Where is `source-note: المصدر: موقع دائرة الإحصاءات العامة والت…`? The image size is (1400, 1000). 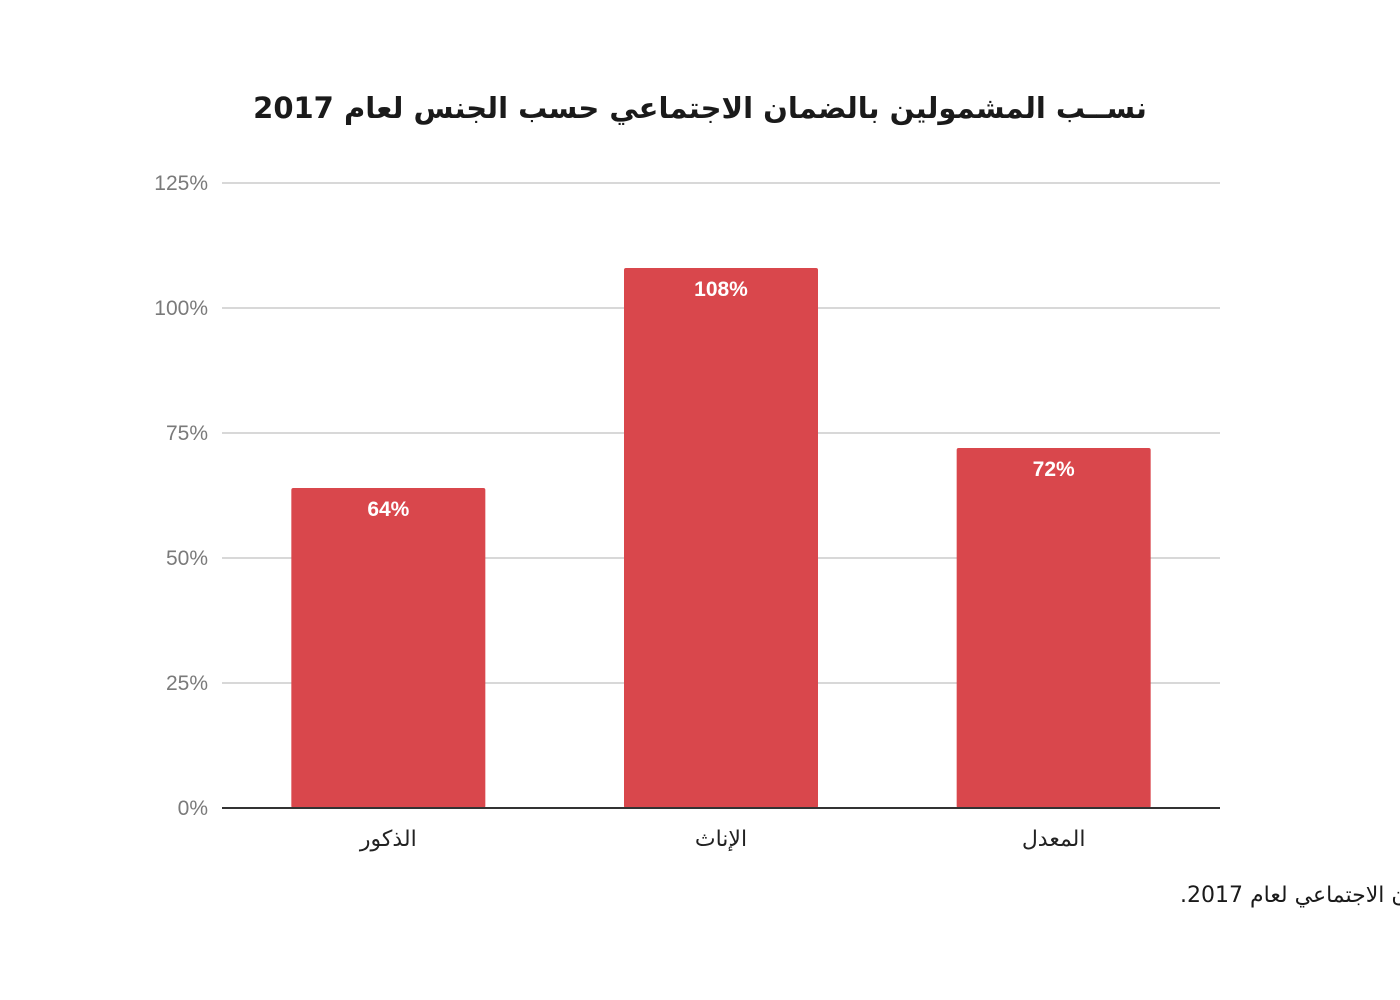 source-note: المصدر: موقع دائرة الإحصاءات العامة والت… is located at coordinates (1290, 895).